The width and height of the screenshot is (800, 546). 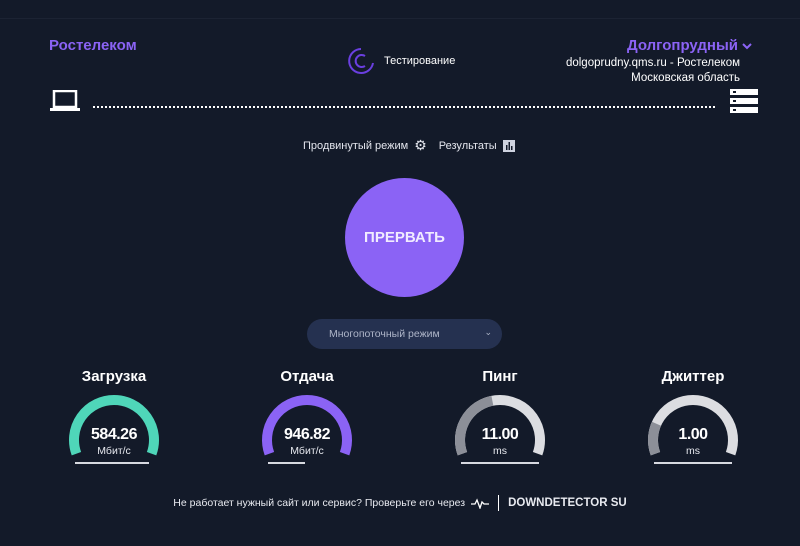 What do you see at coordinates (356, 145) in the screenshot?
I see `advanced-mode-link: Продвинутый режим` at bounding box center [356, 145].